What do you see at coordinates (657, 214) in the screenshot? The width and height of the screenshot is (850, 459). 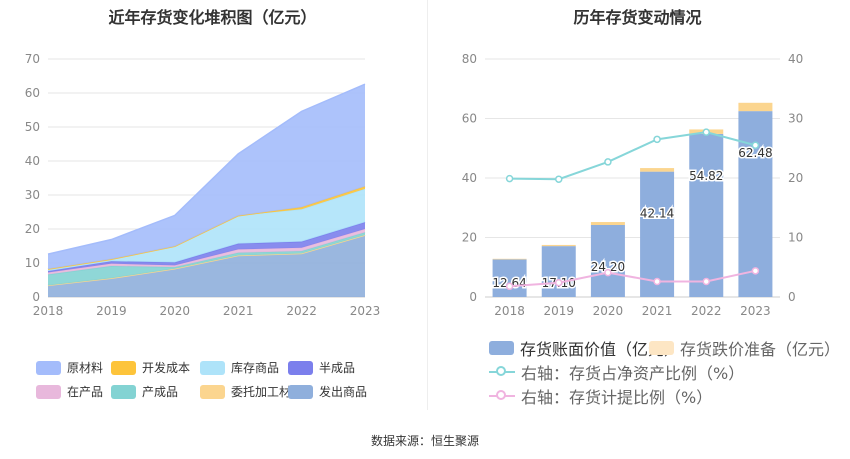 I see `bar-value-label: 42.14` at bounding box center [657, 214].